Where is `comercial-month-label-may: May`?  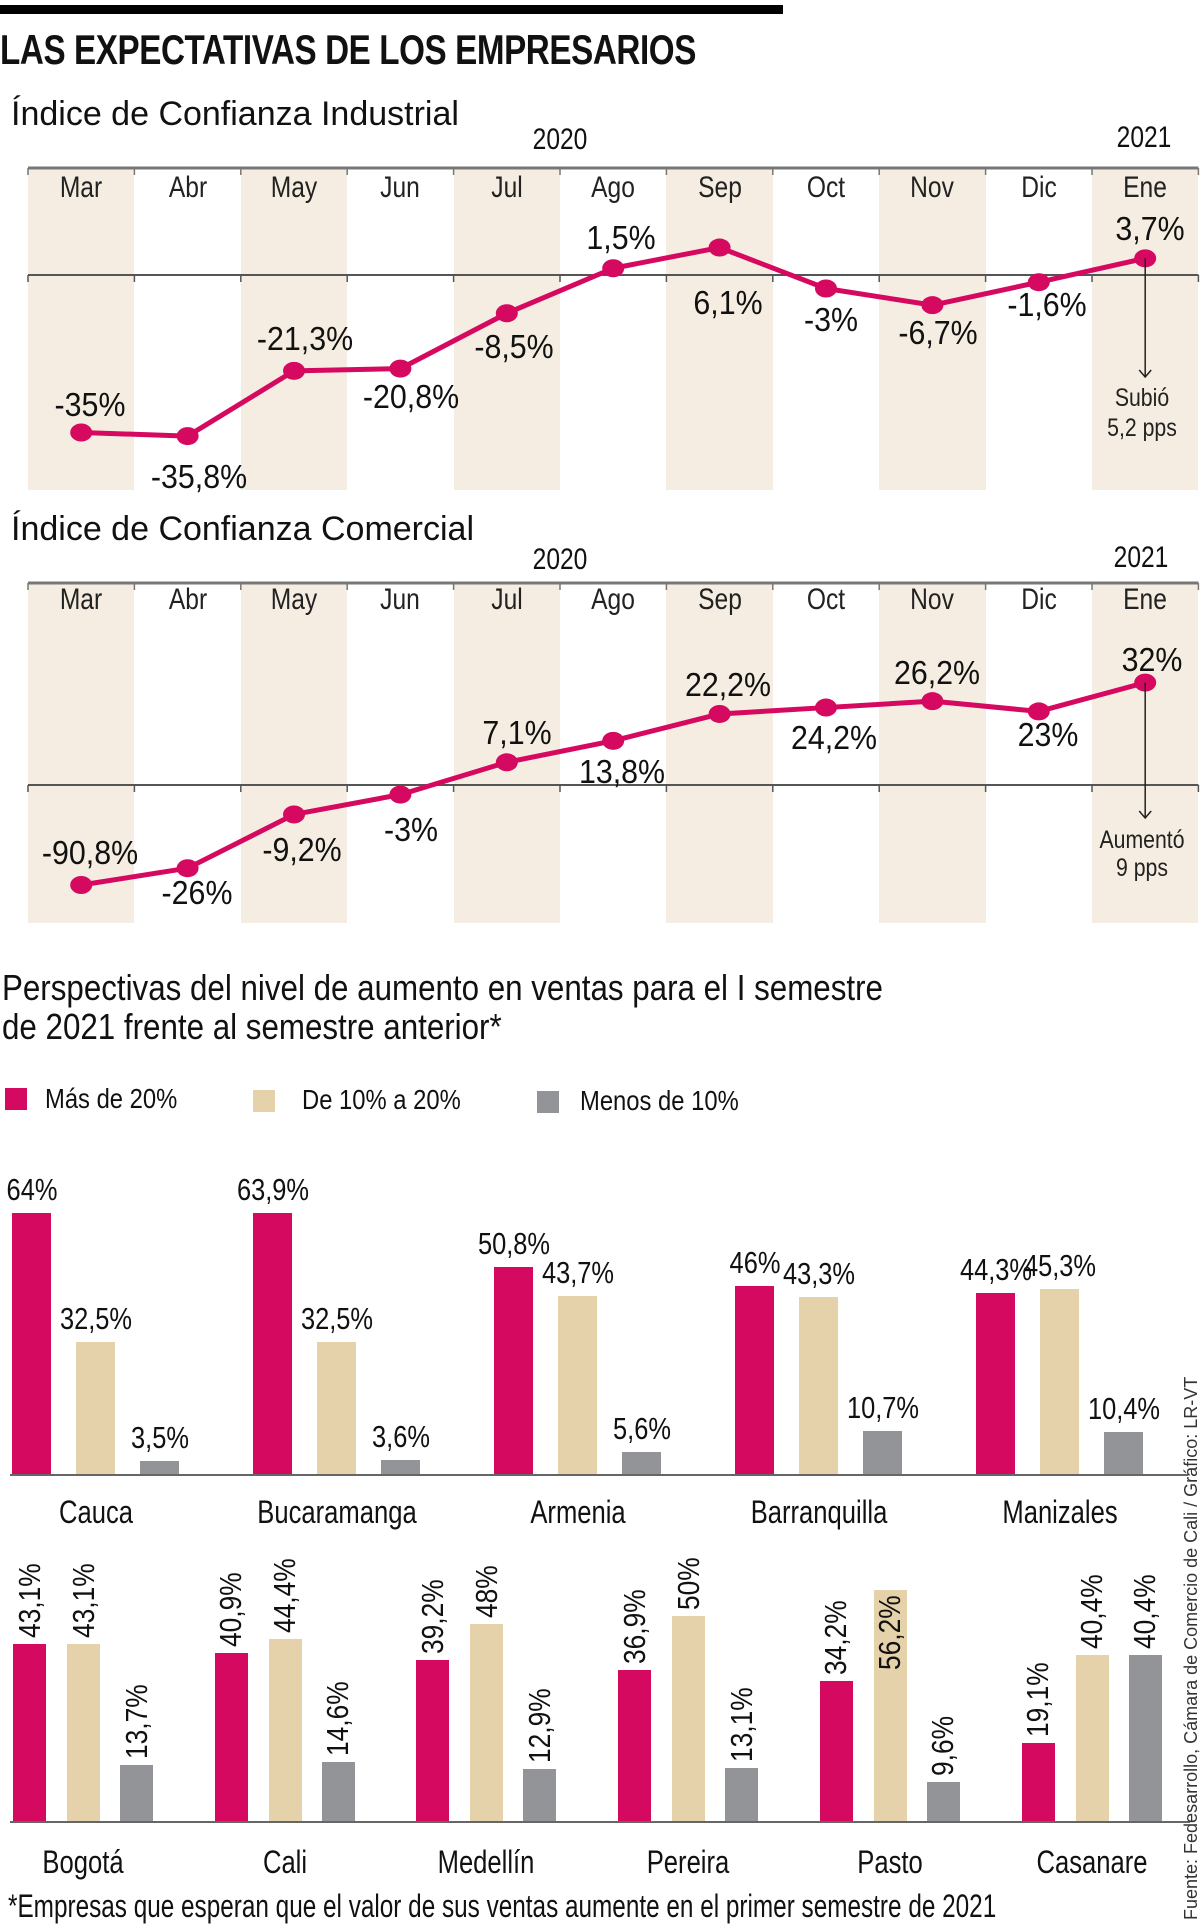 comercial-month-label-may: May is located at coordinates (294, 599).